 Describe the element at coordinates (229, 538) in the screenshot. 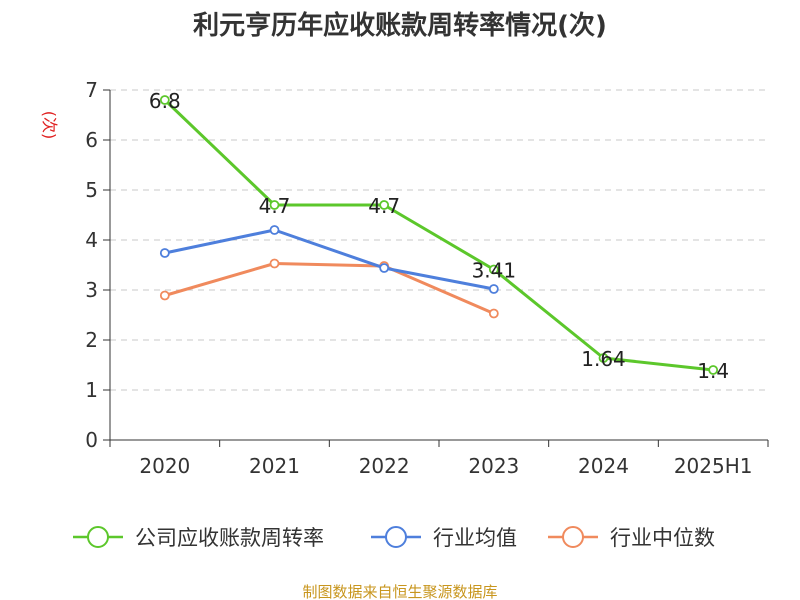

I see `legend-label: 公司应收账款周转率` at that location.